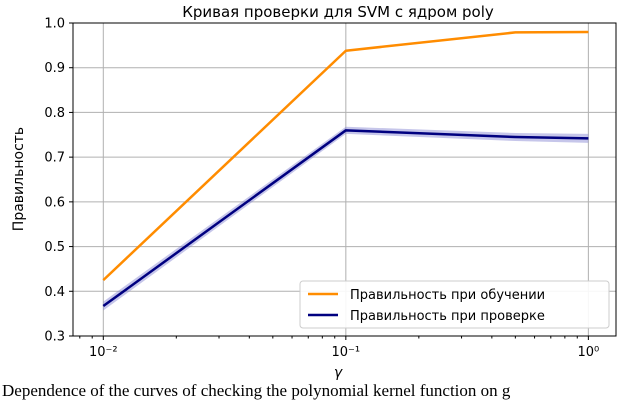 This screenshot has width=640, height=401. Describe the element at coordinates (19, 179) in the screenshot. I see `y-axis-label: Правильность` at that location.